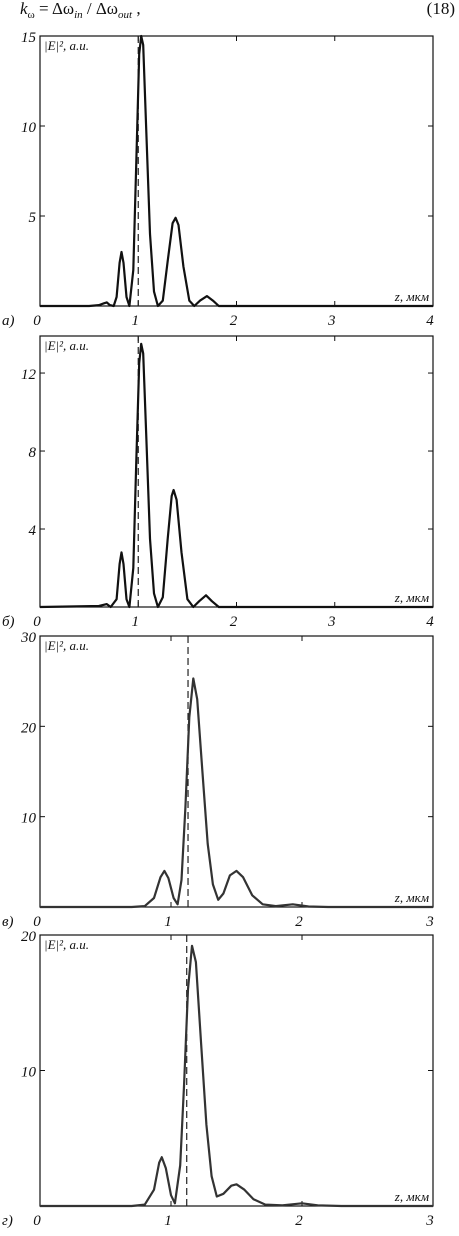 Image resolution: width=459 pixels, height=1236 pixels. What do you see at coordinates (33, 453) in the screenshot?
I see `y-tick-label: 8` at bounding box center [33, 453].